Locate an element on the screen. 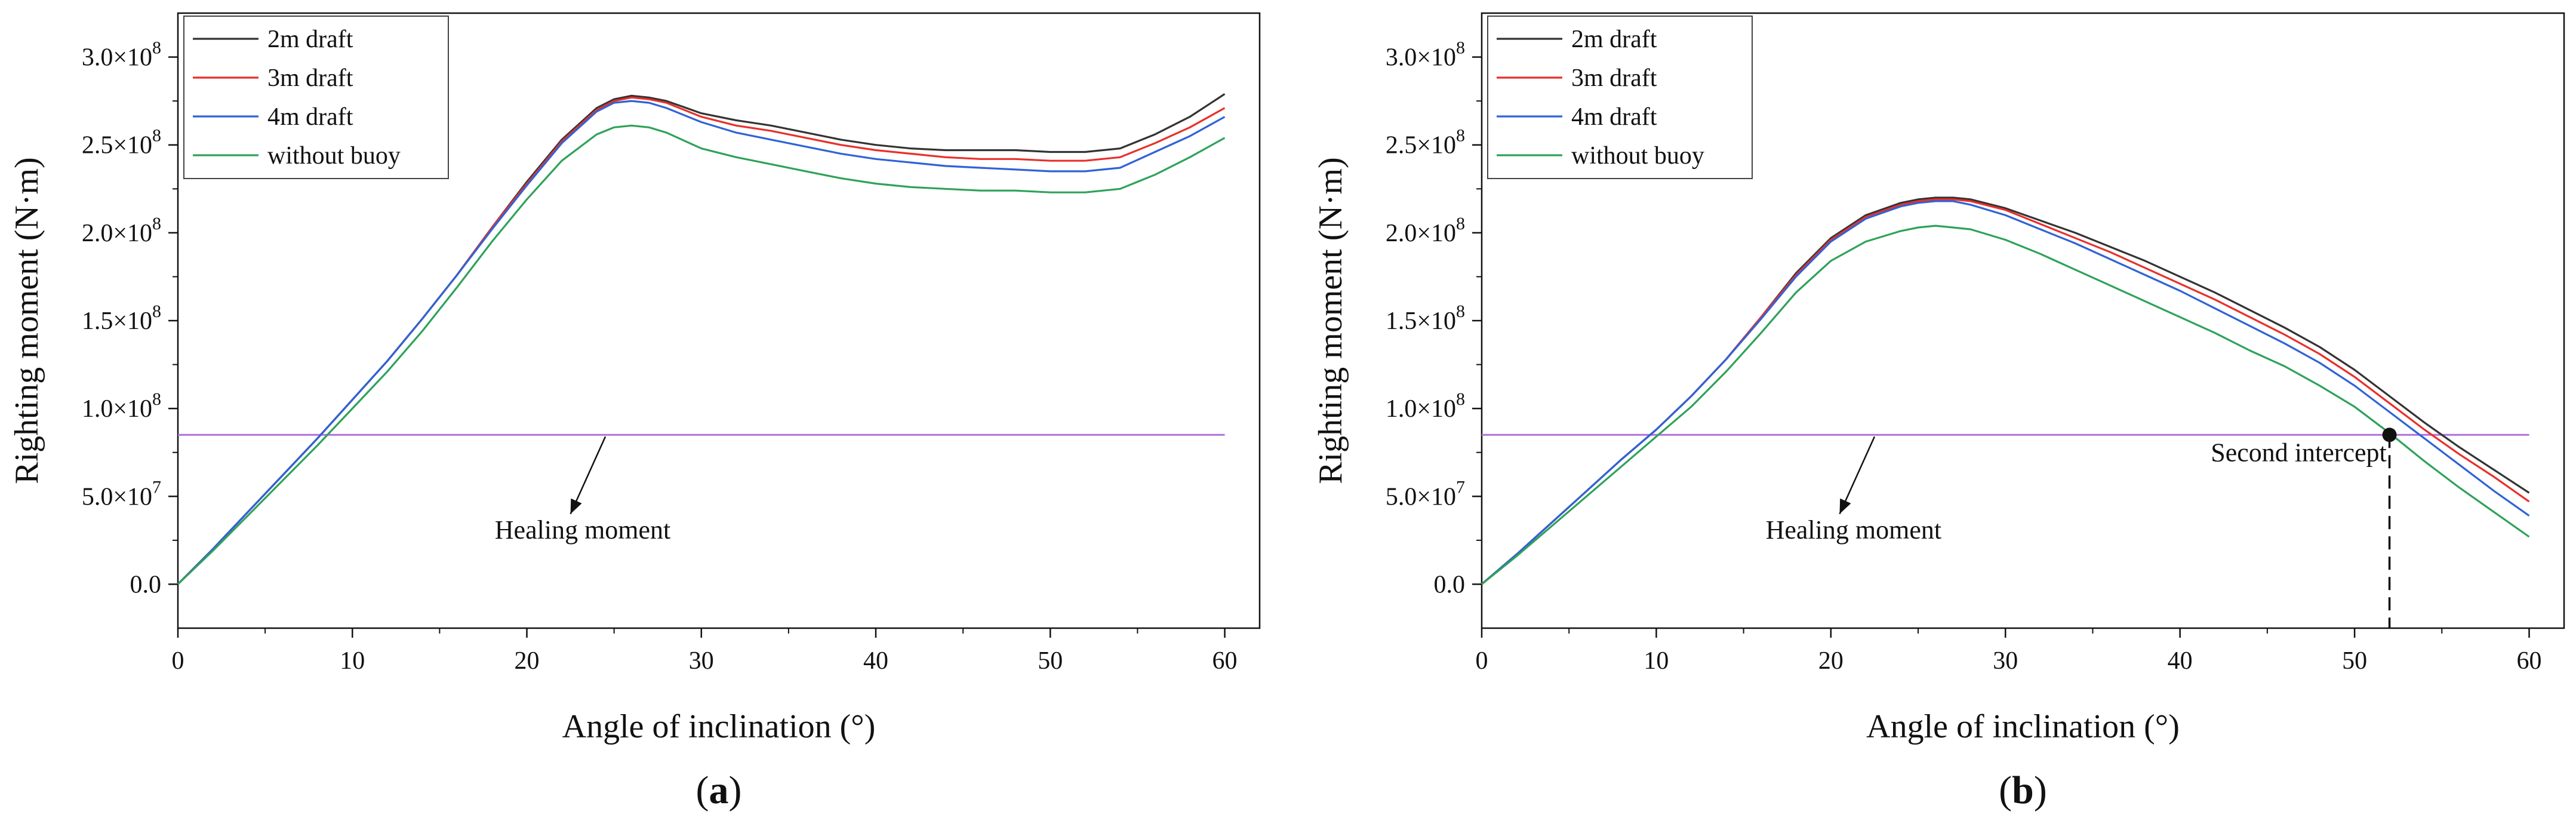 Image resolution: width=2576 pixels, height=824 pixels. caption-letter: a is located at coordinates (719, 790).